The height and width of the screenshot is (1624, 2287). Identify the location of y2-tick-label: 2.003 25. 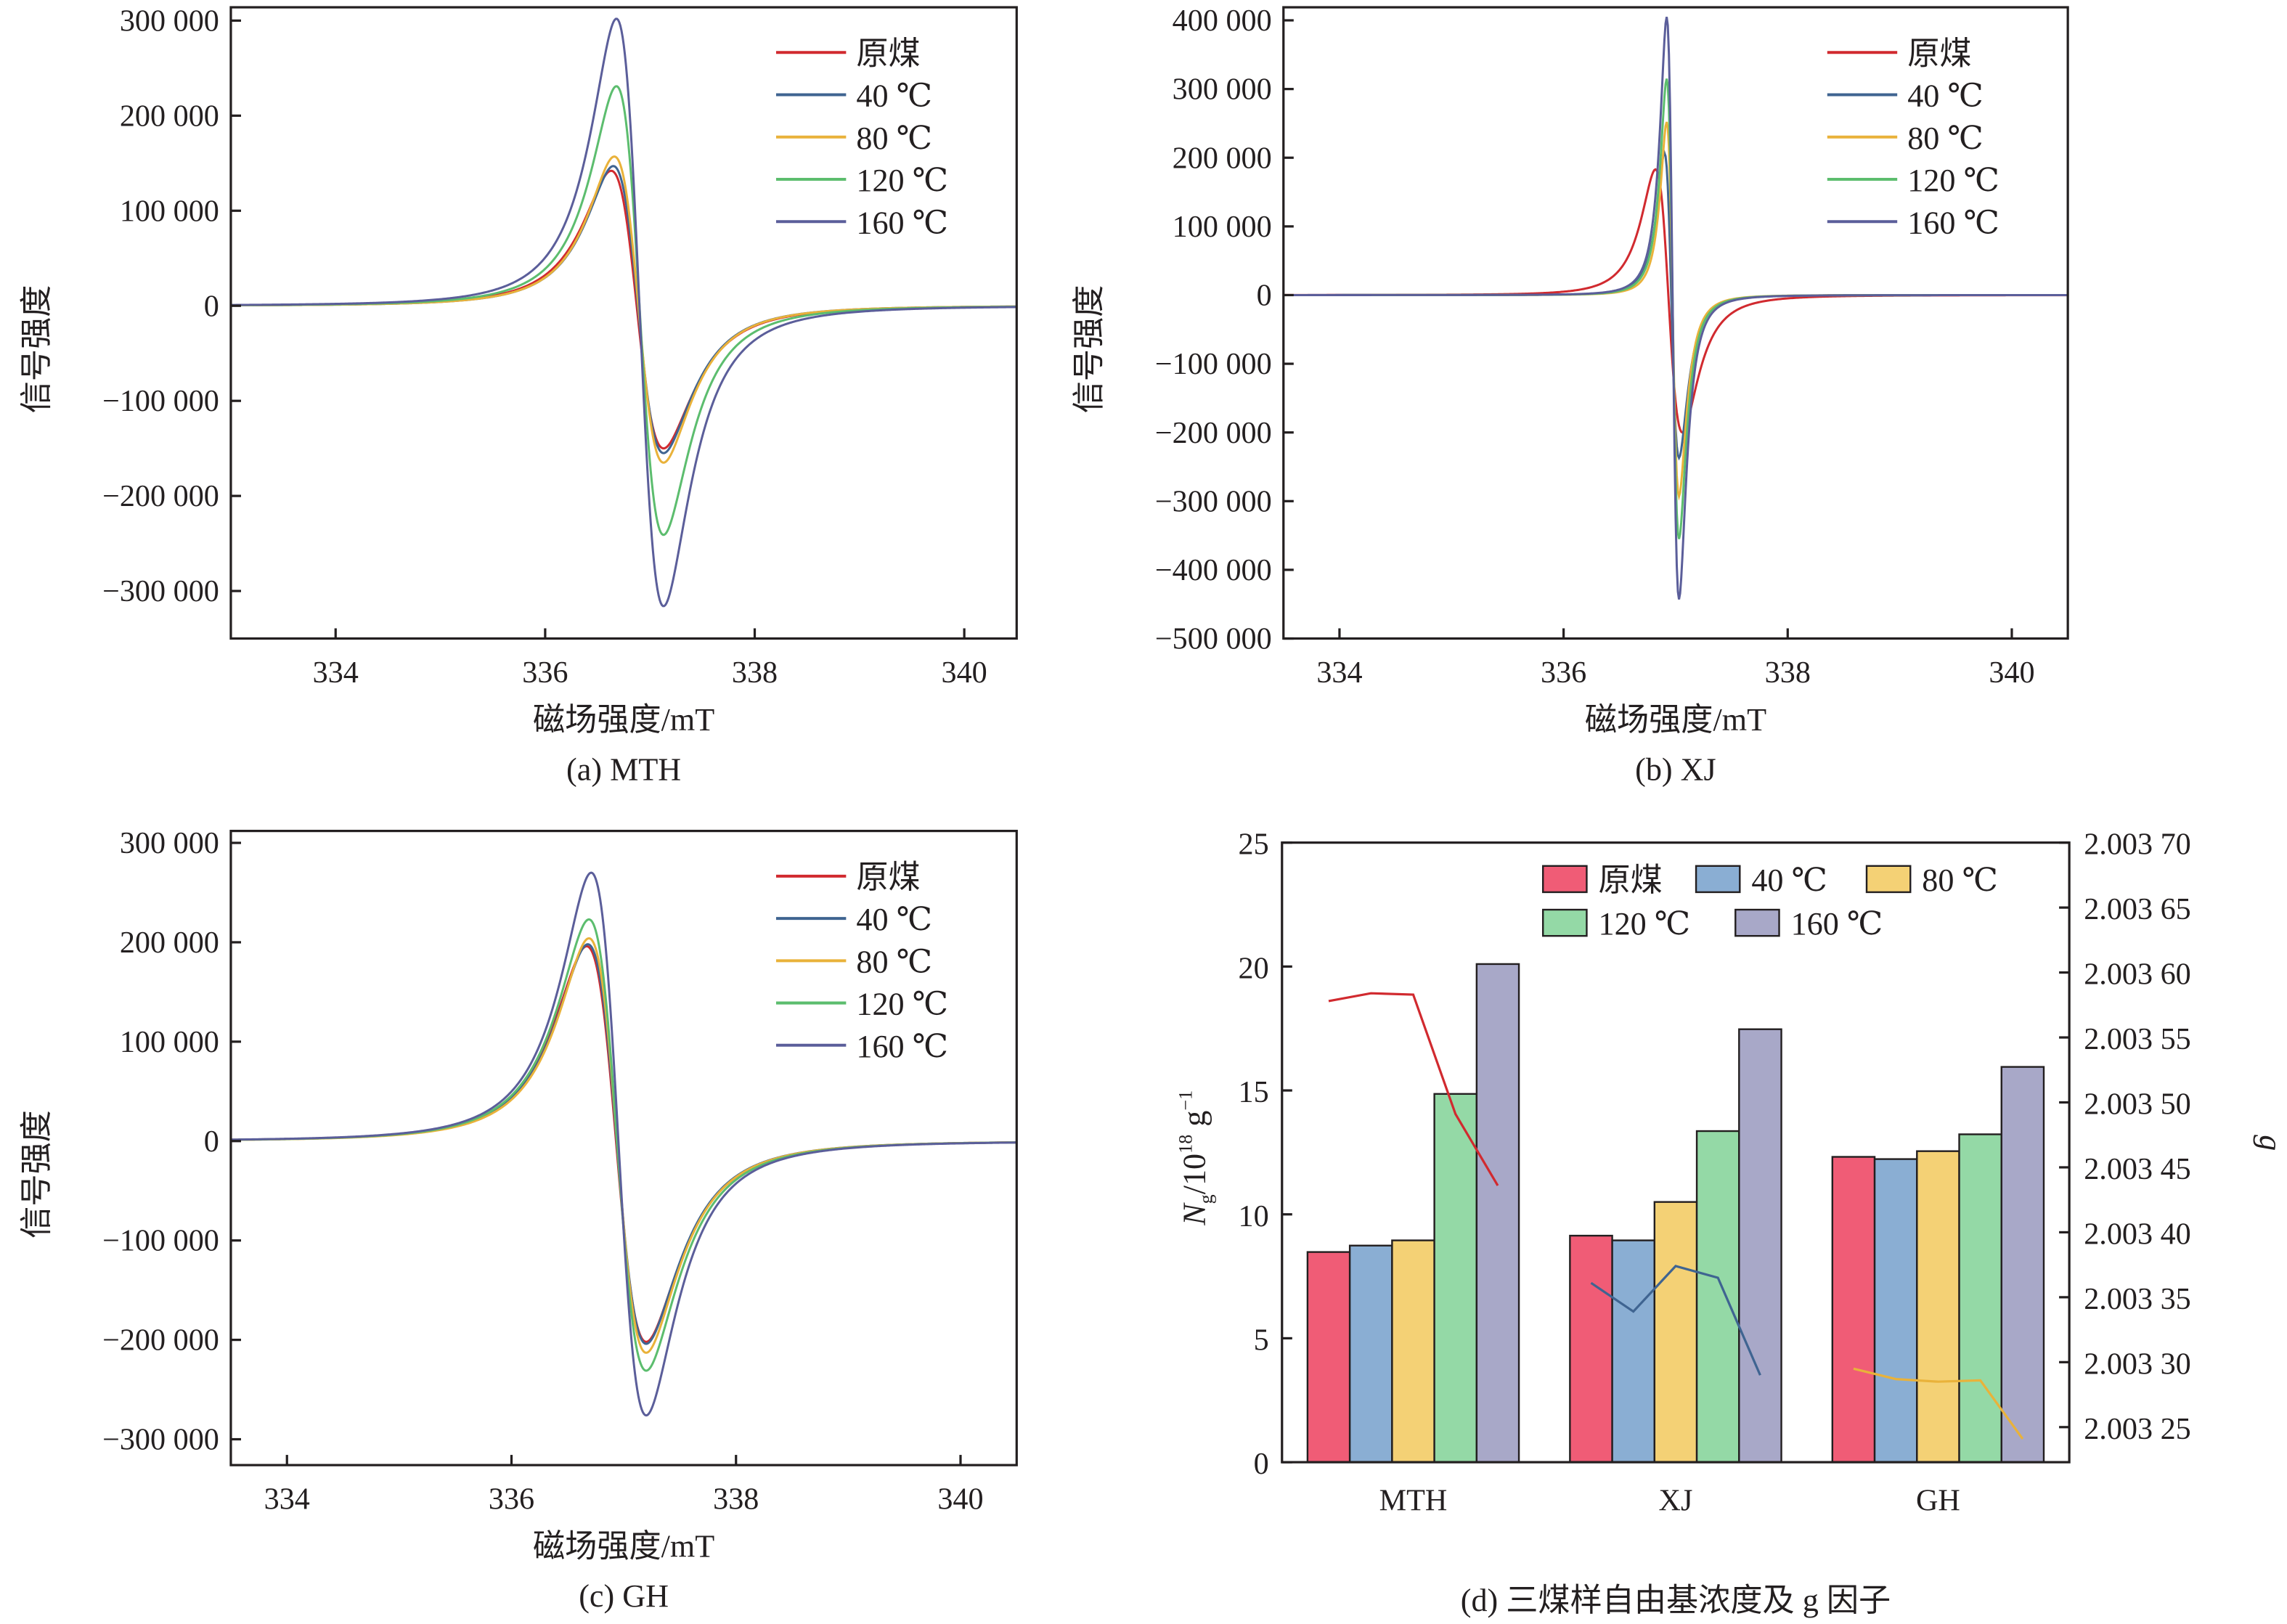
(2137, 1429).